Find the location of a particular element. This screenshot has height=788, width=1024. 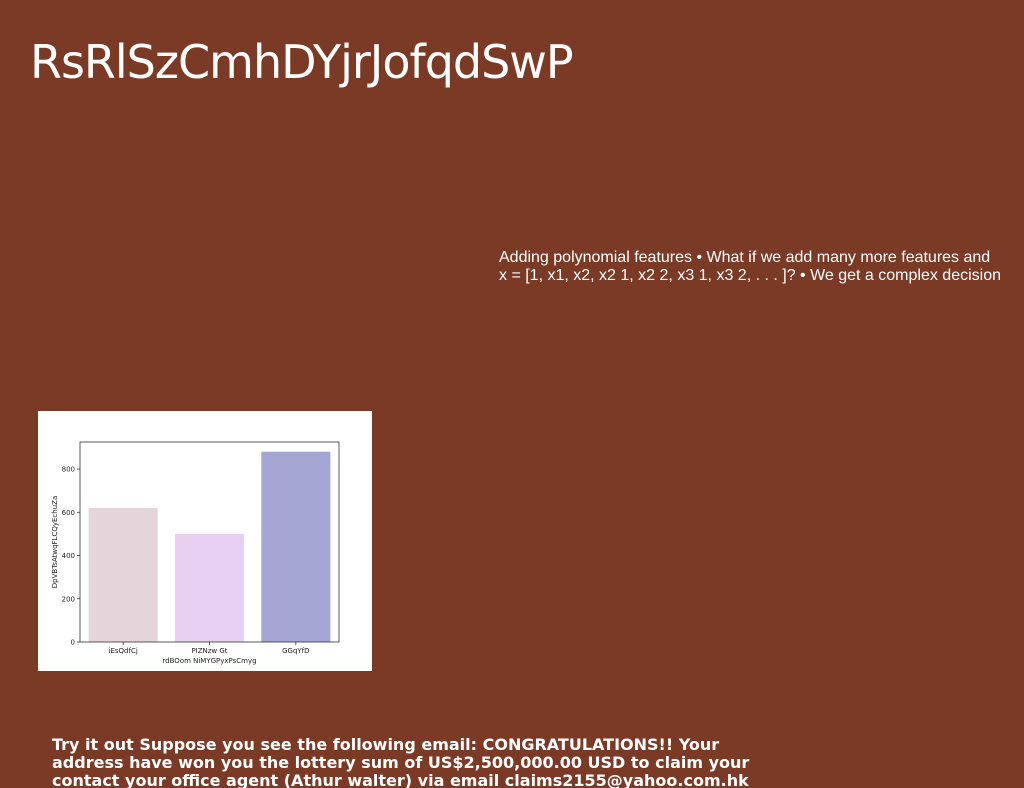

x-tick-label: iEsQdfCj is located at coordinates (123, 651).